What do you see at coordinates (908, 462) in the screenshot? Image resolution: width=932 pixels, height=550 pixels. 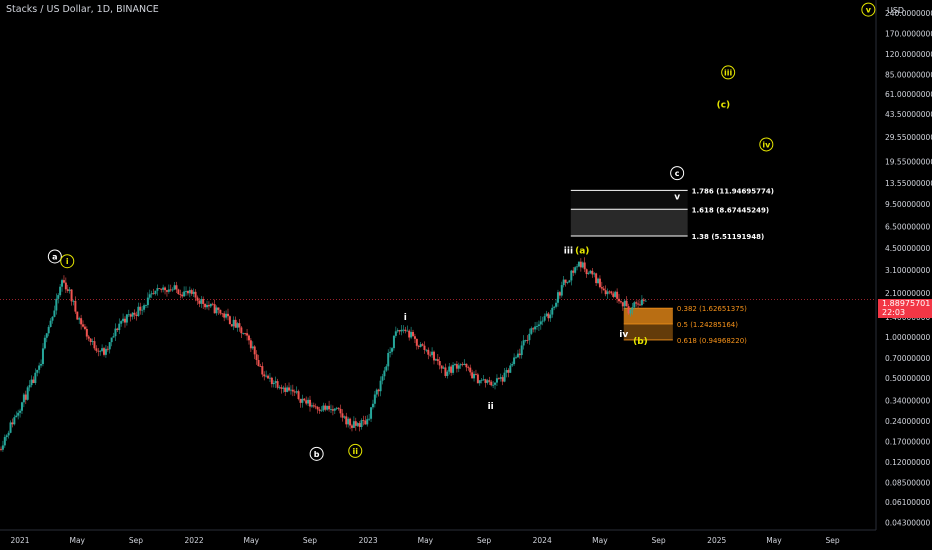 I see `y-tick-label: 0.12000000` at bounding box center [908, 462].